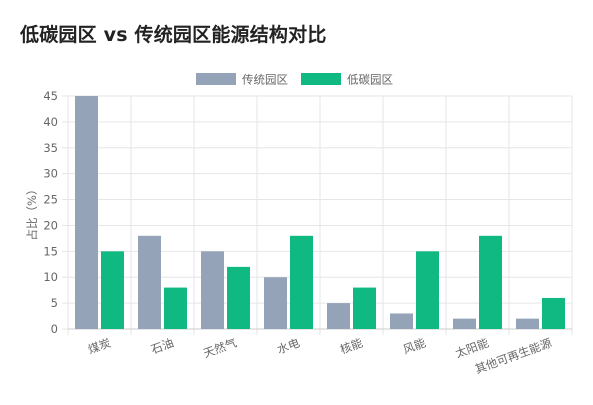  What do you see at coordinates (50, 212) in the screenshot?
I see `y-axis-ticks: 0 5 10 15 20 25 30 35 40 45` at bounding box center [50, 212].